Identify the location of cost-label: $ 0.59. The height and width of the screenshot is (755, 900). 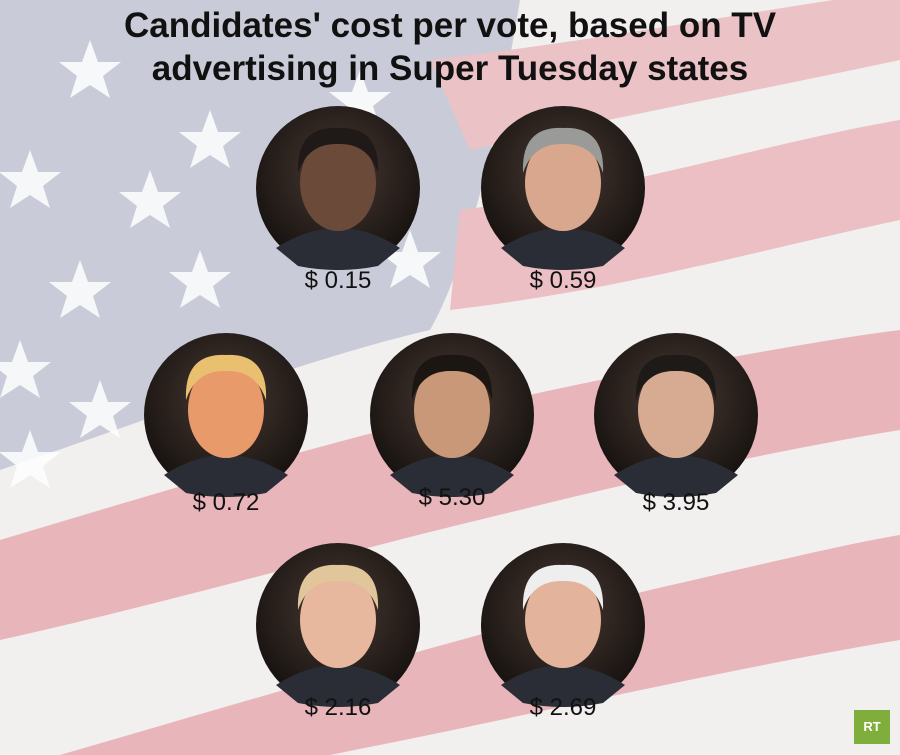
(563, 280).